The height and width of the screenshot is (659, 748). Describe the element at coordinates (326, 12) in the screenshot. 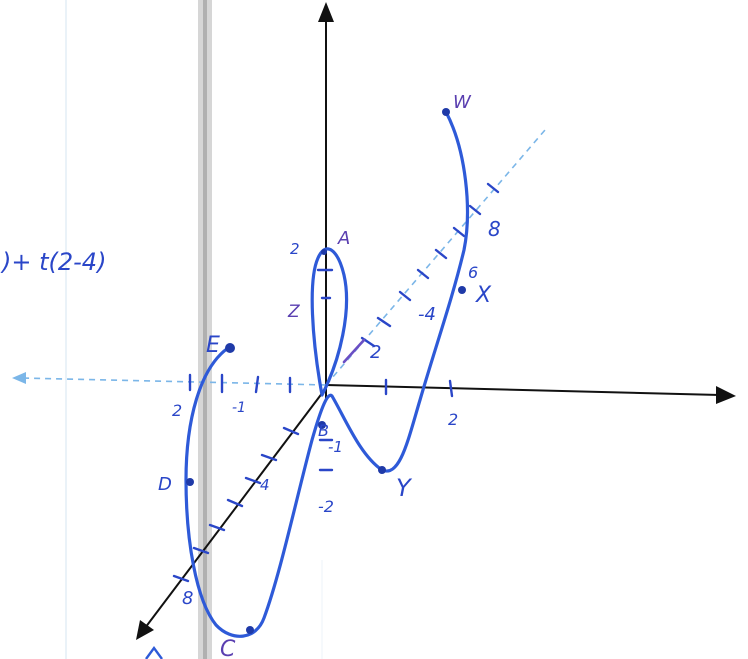

I see `z-axis-arrowhead` at that location.